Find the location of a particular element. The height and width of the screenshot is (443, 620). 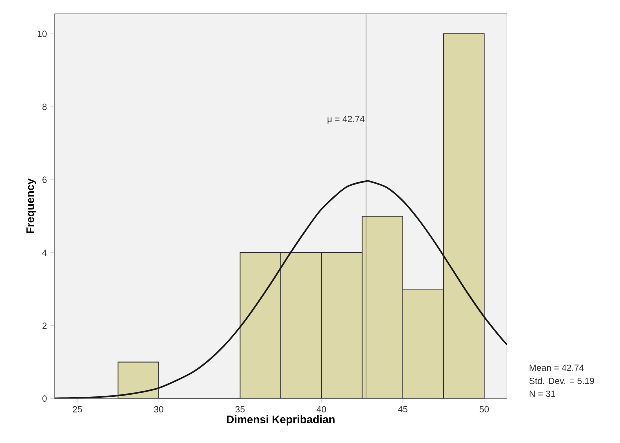

x-axis-title: Dimensi Kepribadian is located at coordinates (281, 421).